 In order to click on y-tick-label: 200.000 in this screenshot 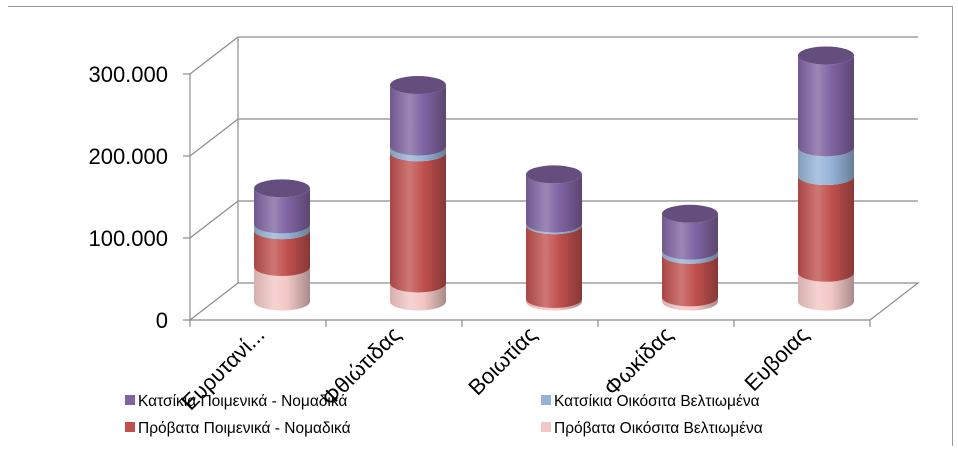, I will do `click(128, 156)`.